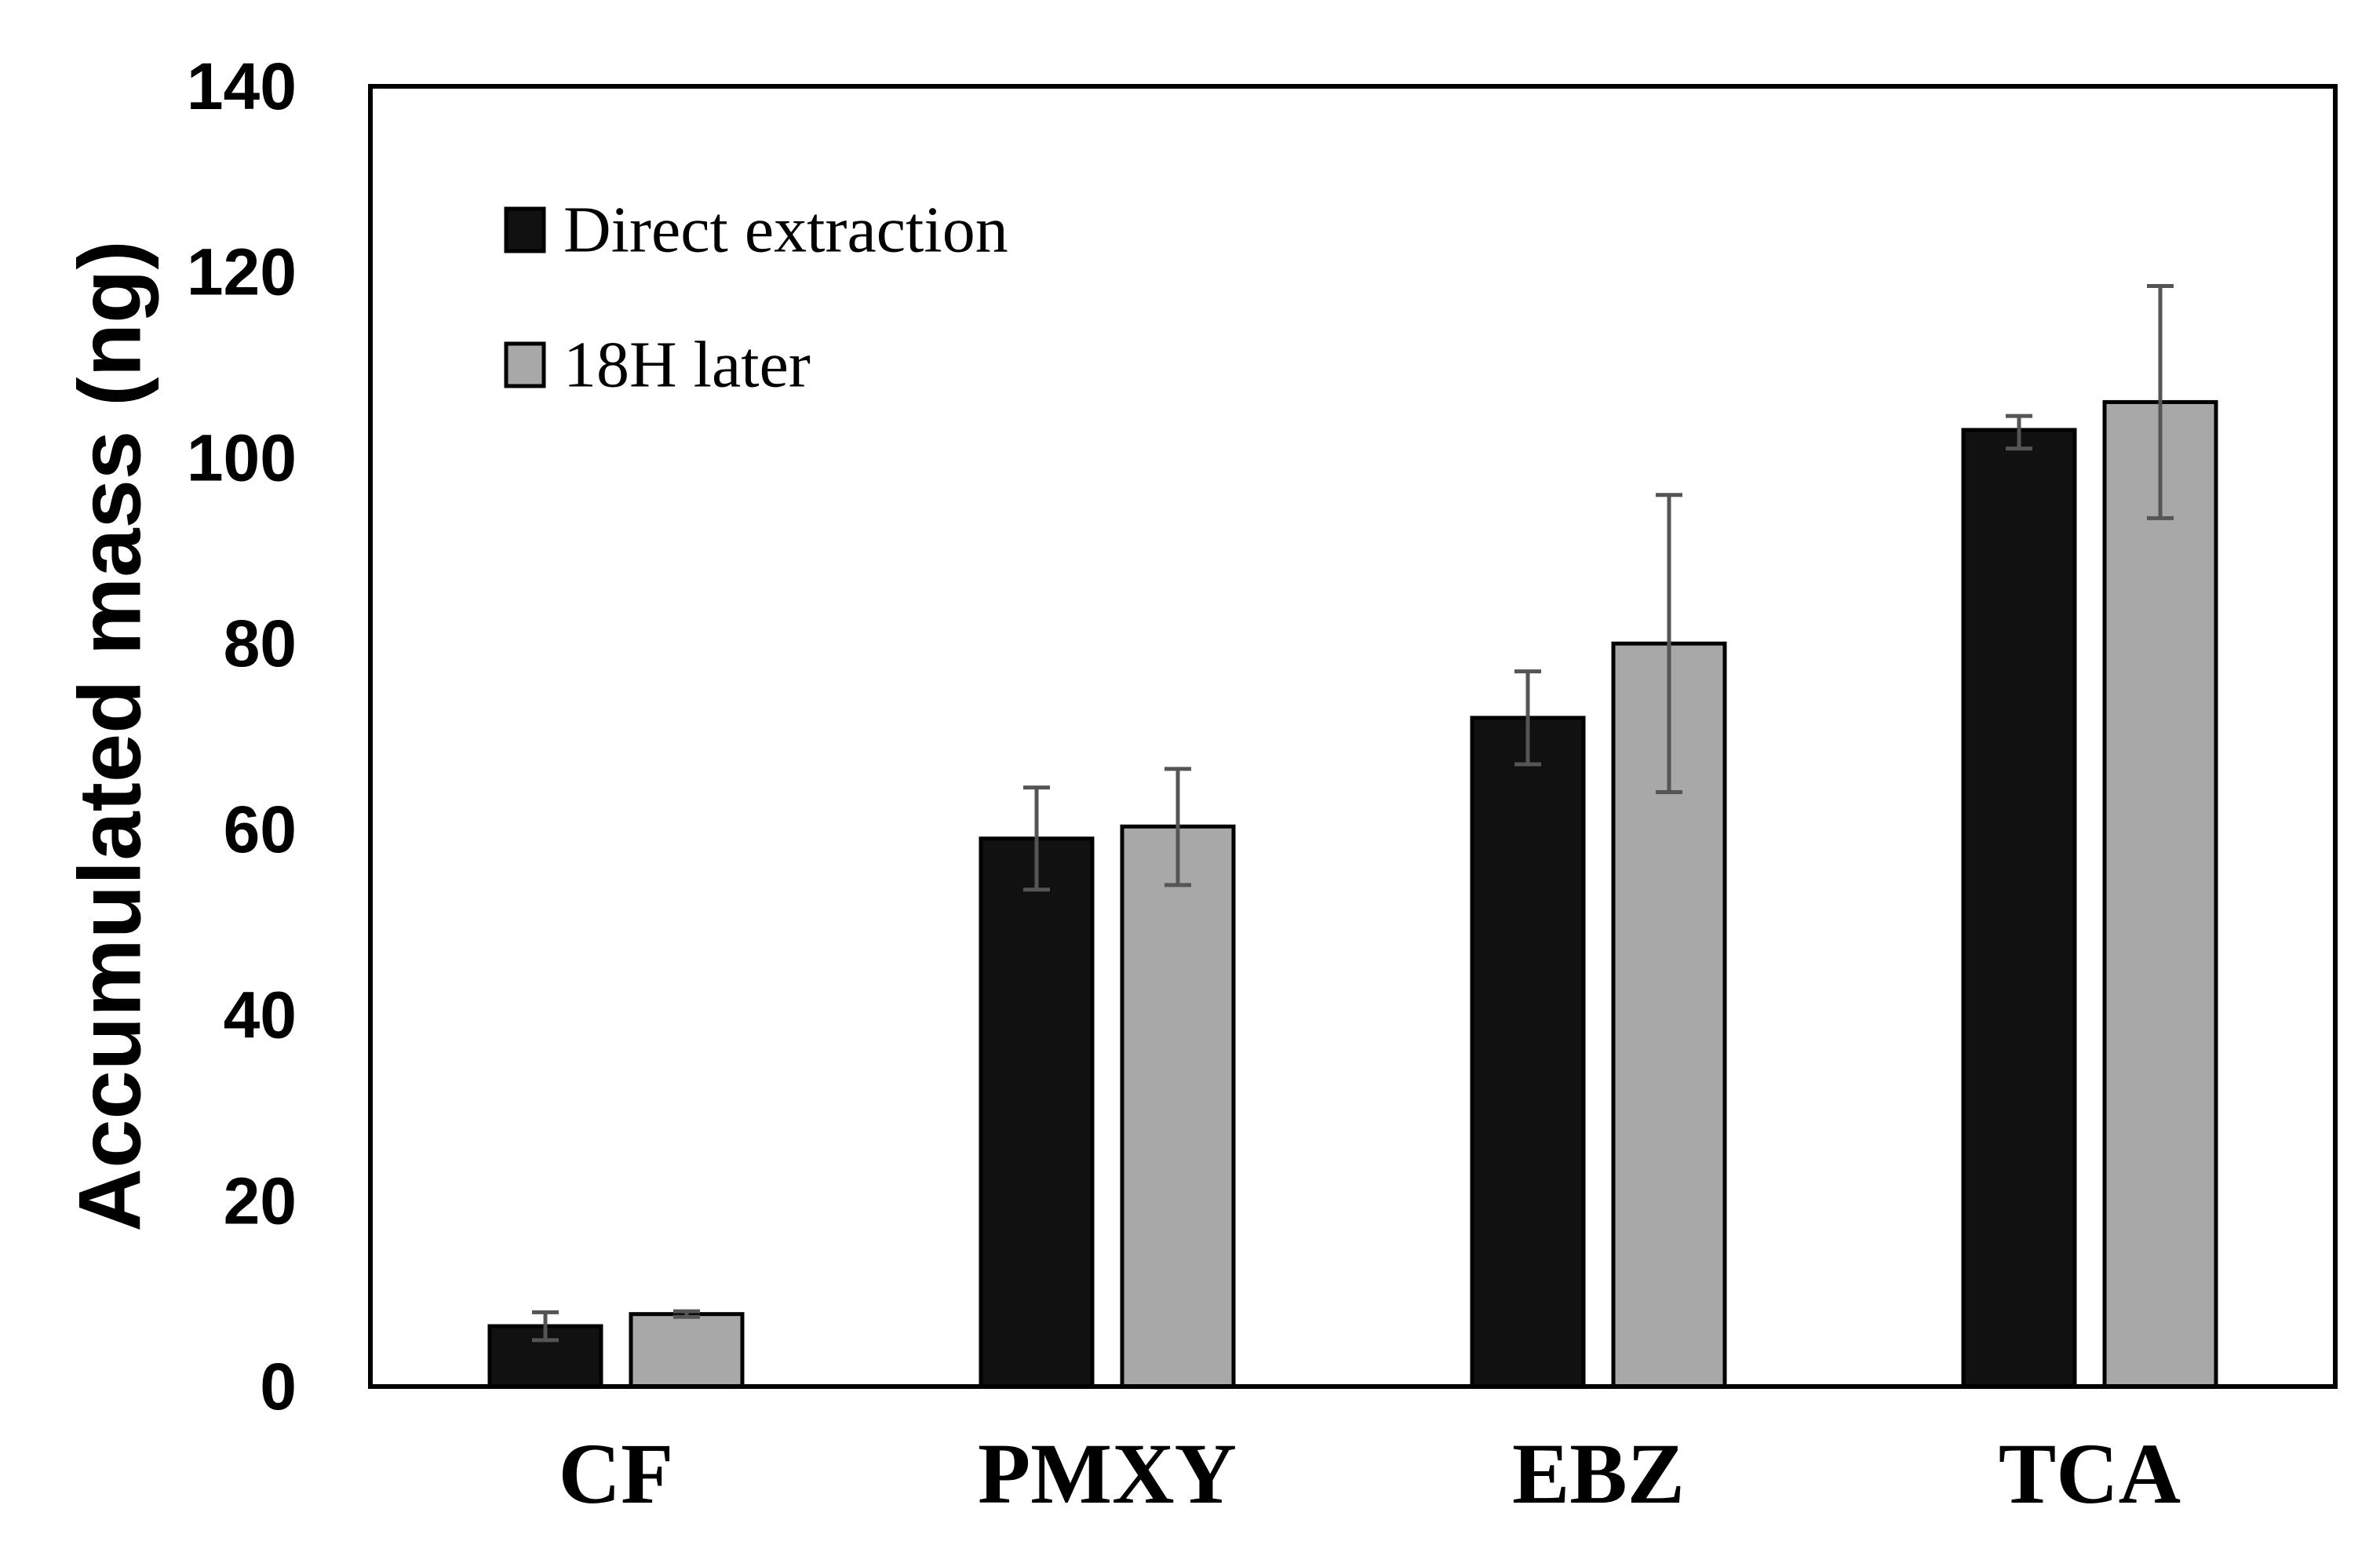  What do you see at coordinates (110, 735) in the screenshot?
I see `y-axis-label: Accumulated mass (ng)` at bounding box center [110, 735].